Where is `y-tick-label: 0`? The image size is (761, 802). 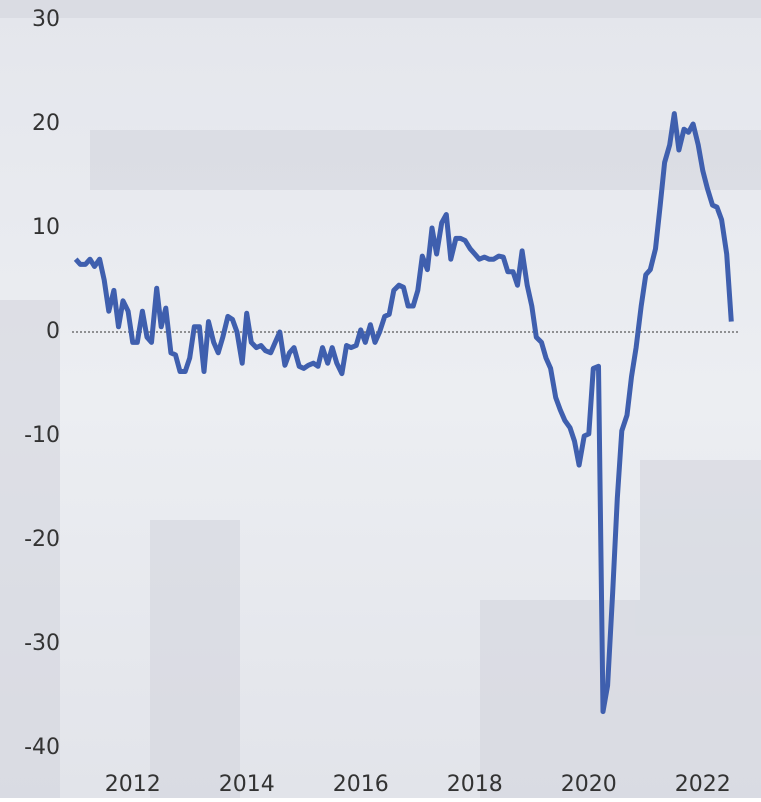
y-tick-label: 0 is located at coordinates (53, 331).